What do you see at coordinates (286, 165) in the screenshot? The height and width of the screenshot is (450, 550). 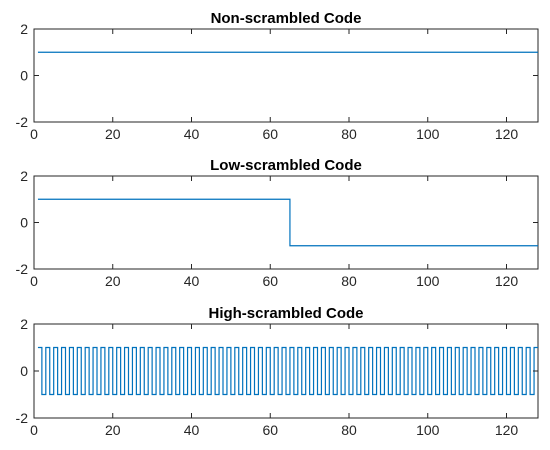 I see `chart-title: Low-scrambled Code` at bounding box center [286, 165].